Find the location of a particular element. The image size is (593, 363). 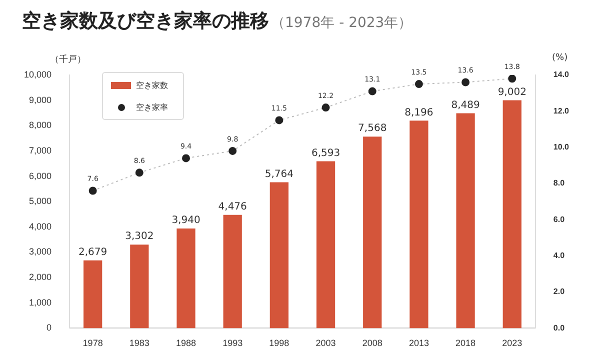

x-tick-label: 2023 is located at coordinates (512, 343).